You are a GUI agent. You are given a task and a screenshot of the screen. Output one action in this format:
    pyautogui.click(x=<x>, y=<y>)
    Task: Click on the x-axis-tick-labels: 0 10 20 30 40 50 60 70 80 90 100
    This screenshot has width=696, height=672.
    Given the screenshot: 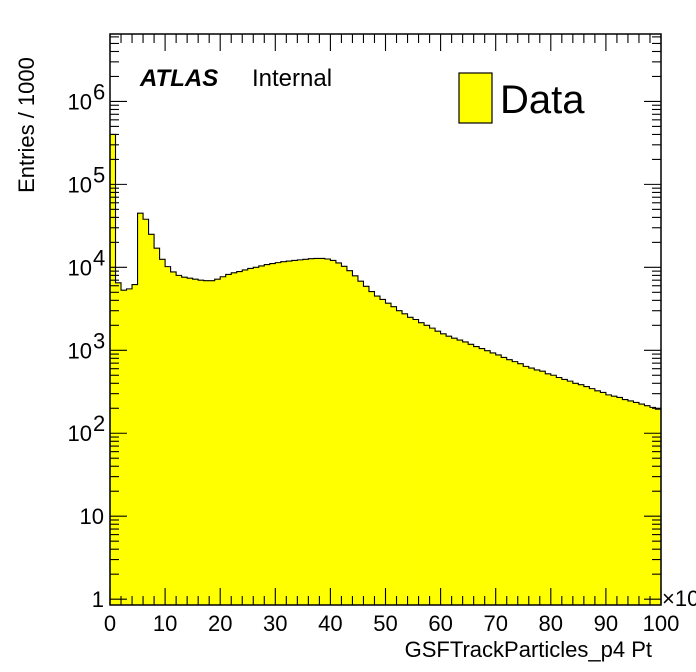 What is the action you would take?
    pyautogui.click(x=391, y=623)
    